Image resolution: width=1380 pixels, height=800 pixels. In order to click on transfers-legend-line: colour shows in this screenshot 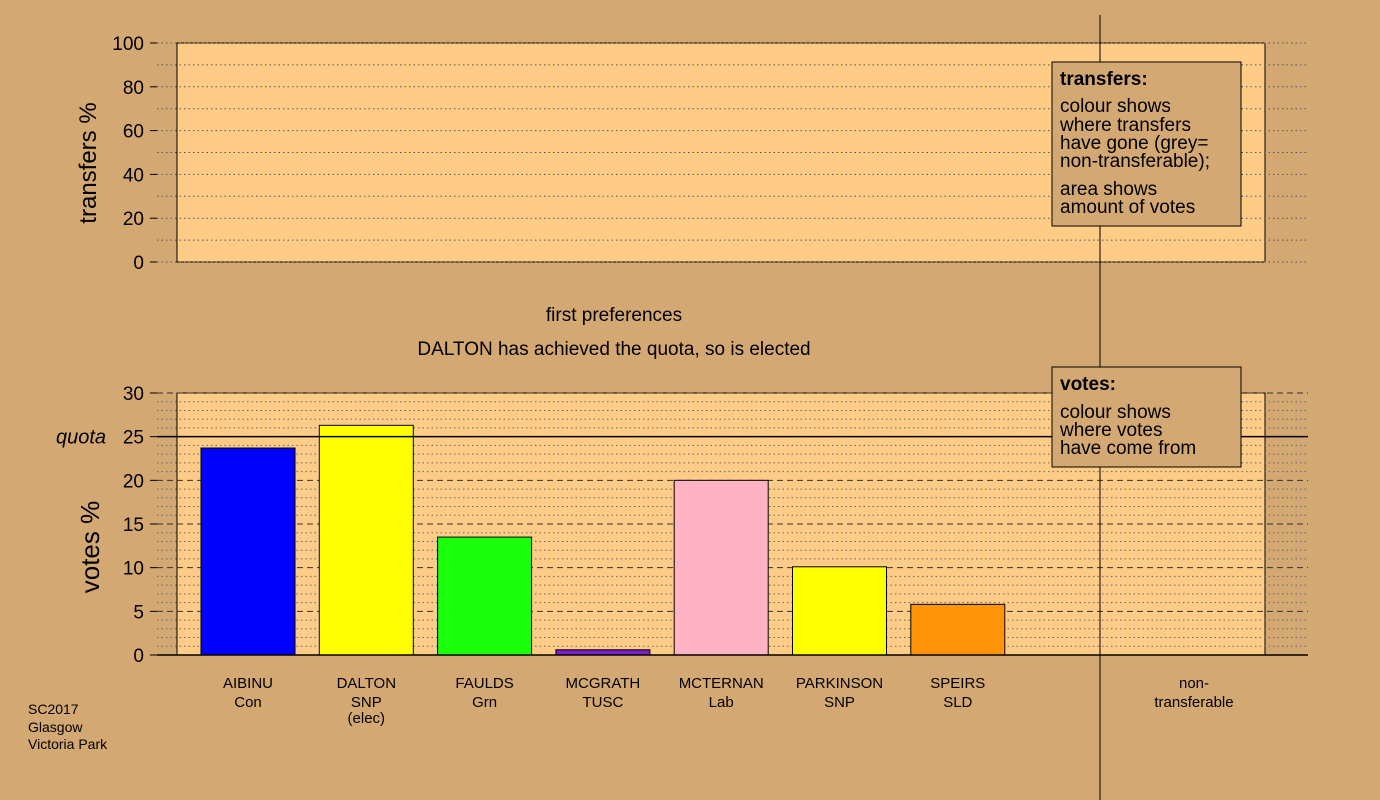, I will do `click(1115, 106)`.